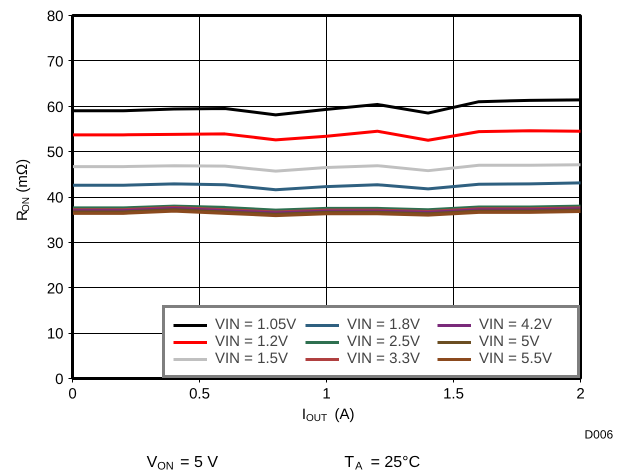 This screenshot has height=475, width=618. What do you see at coordinates (599, 435) in the screenshot?
I see `text: D006` at bounding box center [599, 435].